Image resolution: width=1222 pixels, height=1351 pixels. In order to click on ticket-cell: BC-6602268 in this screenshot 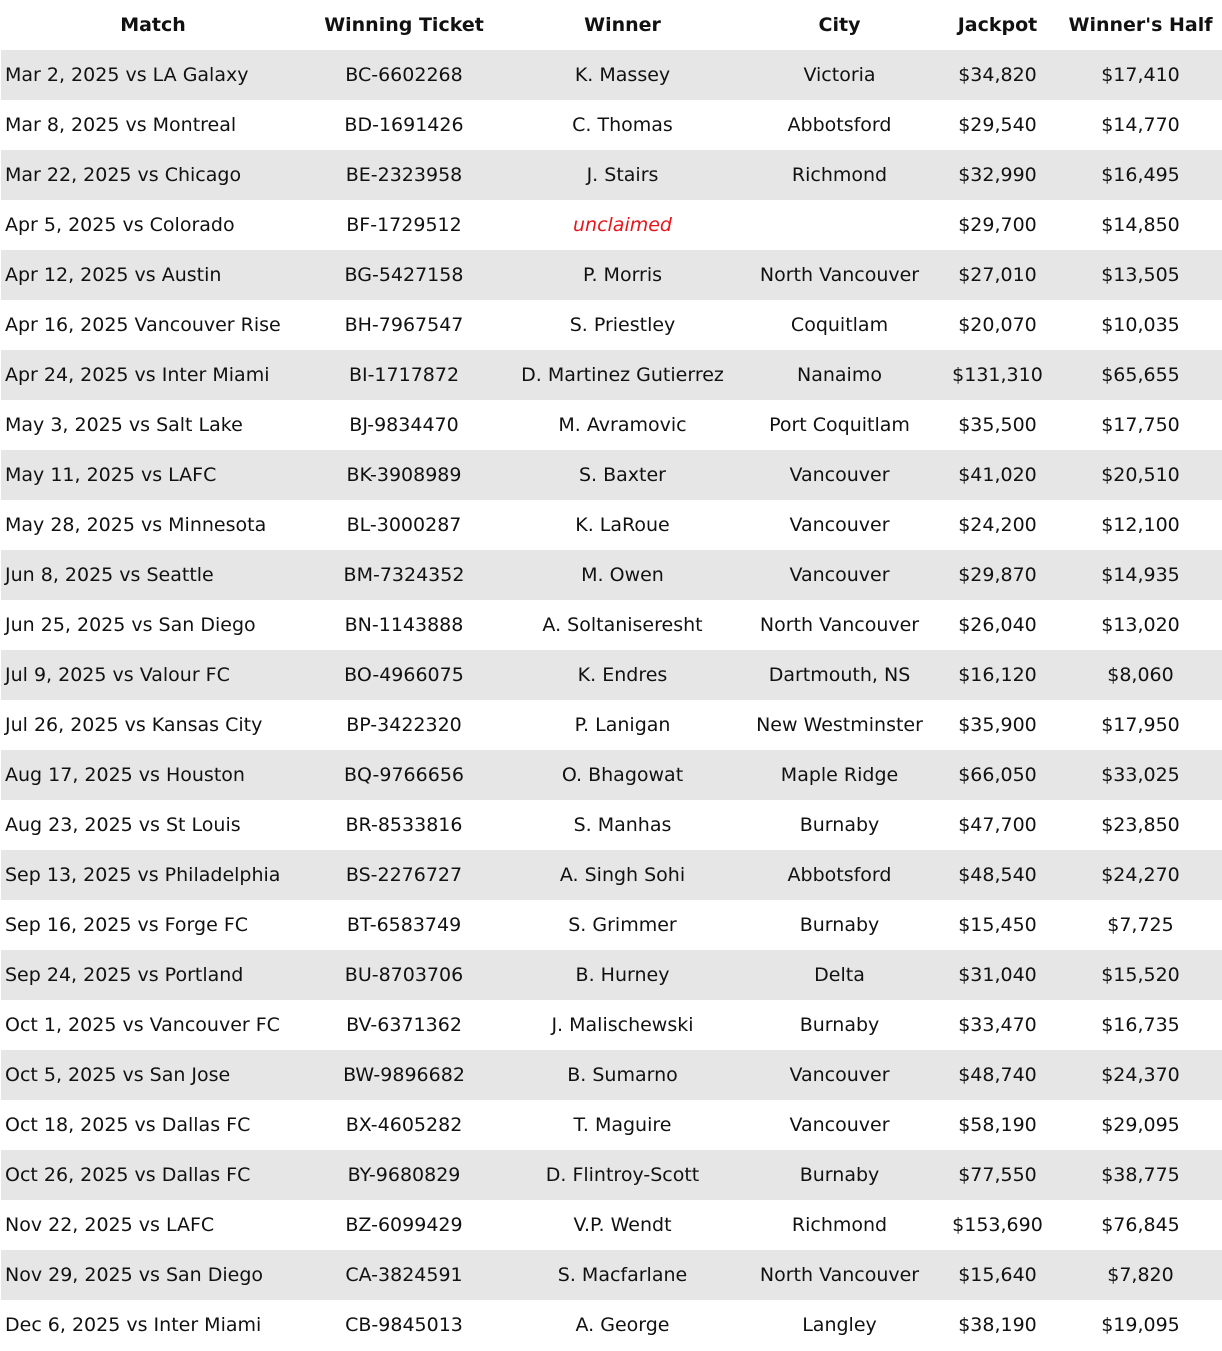, I will do `click(404, 75)`.